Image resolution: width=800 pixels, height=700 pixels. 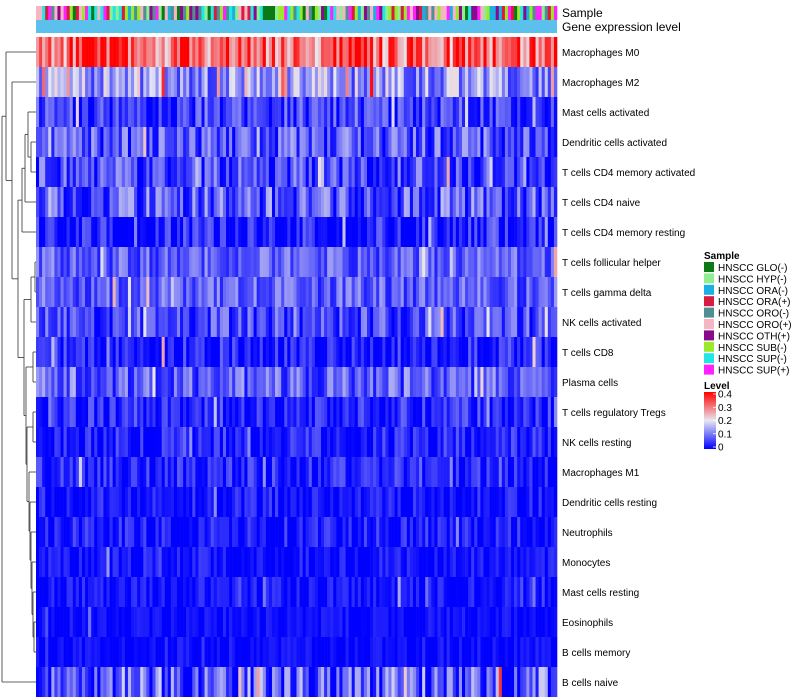 I want to click on row-label: T cells CD4 naive, so click(x=601, y=203).